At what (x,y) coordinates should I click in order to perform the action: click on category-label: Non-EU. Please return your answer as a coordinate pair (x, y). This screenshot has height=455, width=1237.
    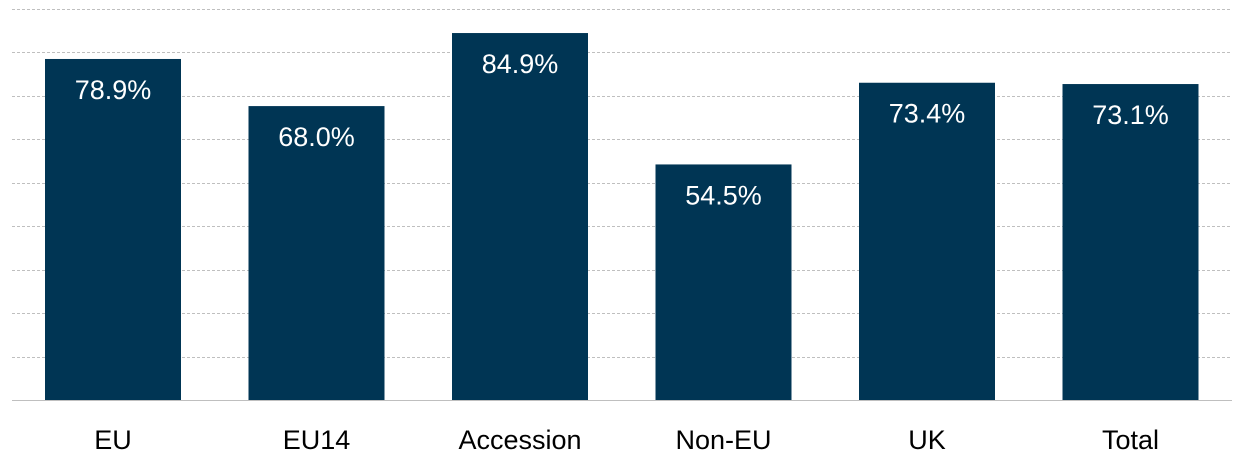
    Looking at the image, I should click on (723, 440).